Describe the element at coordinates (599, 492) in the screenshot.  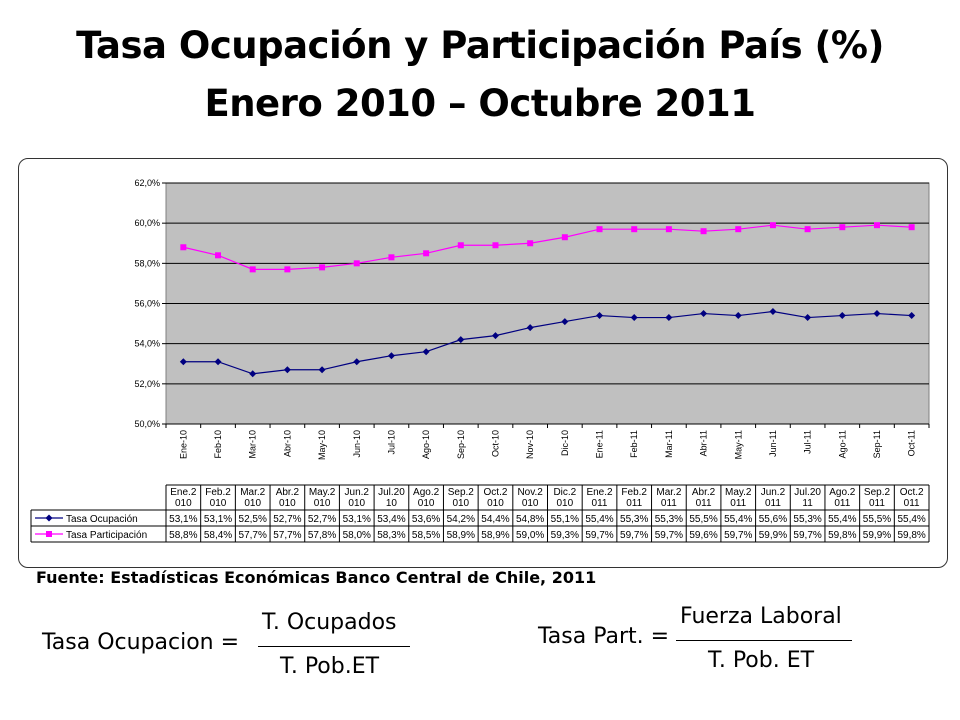
I see `table-header: Ene.2` at that location.